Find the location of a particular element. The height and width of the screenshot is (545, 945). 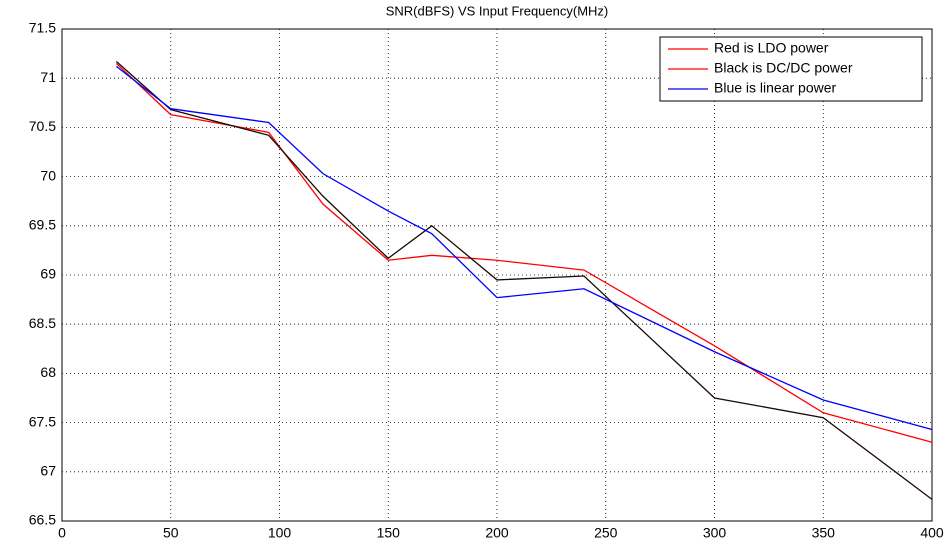

chart-title: SNR(dBFS) VS Input Frequency(MHz) is located at coordinates (497, 10).